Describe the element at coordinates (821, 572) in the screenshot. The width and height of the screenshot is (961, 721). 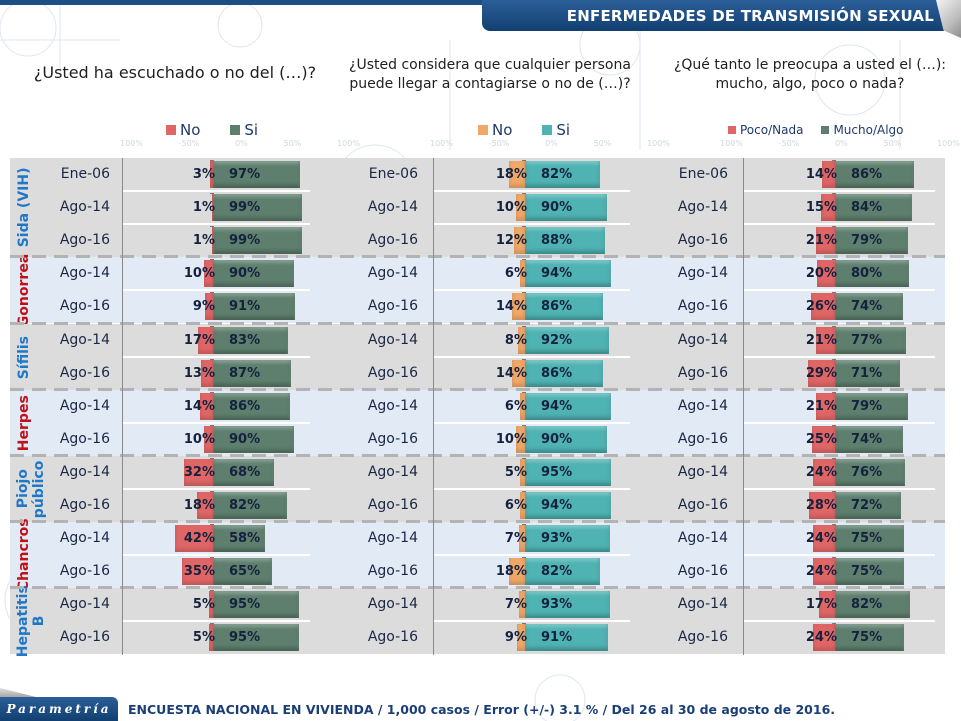
I see `value-label-poco-nada: 24%` at that location.